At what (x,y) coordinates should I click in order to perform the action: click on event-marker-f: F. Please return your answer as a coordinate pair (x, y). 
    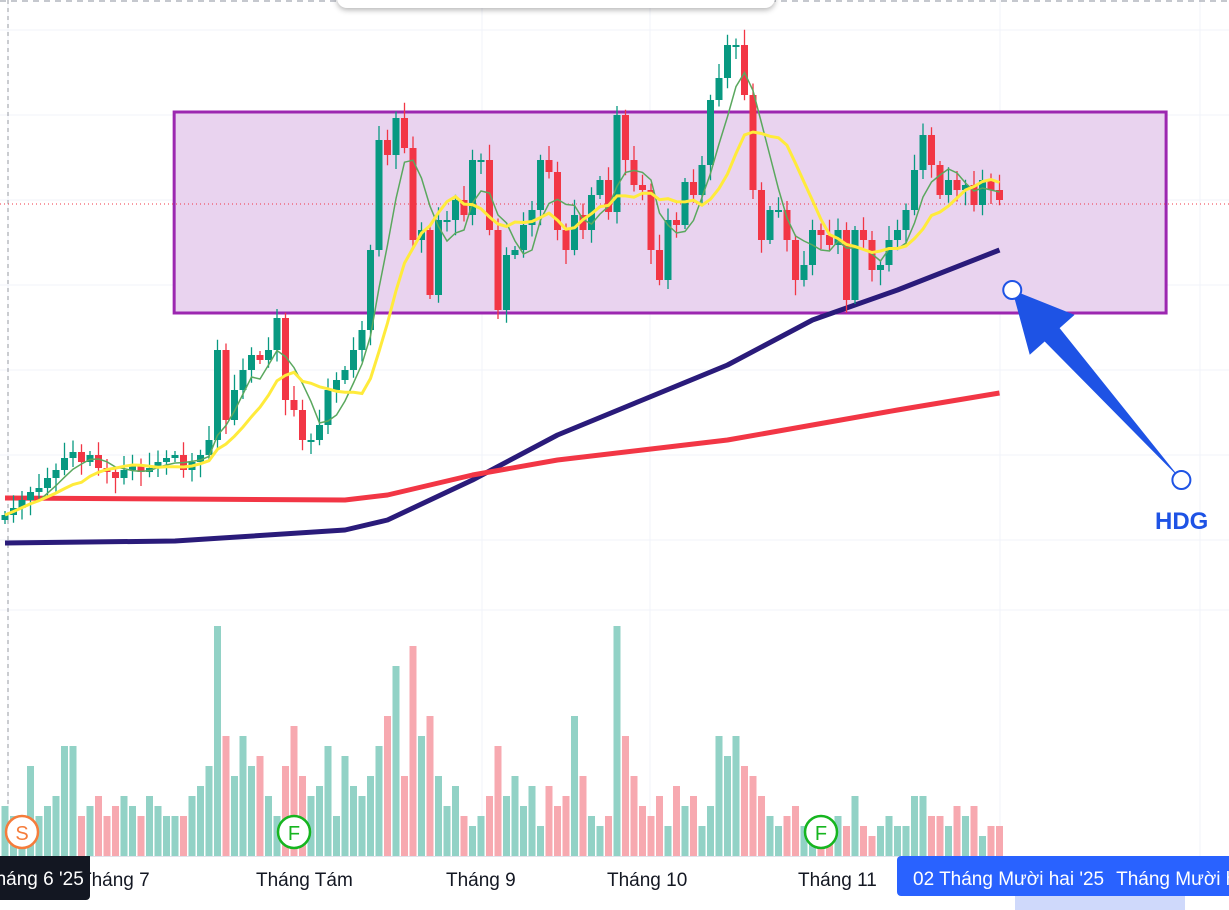
    Looking at the image, I should click on (821, 832).